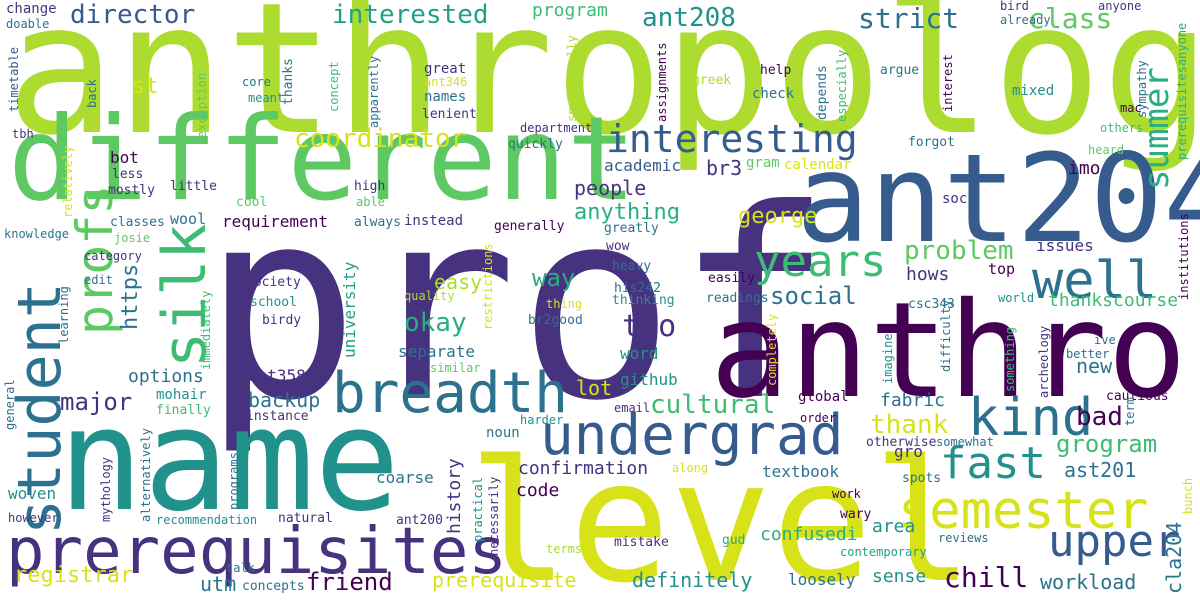  Describe the element at coordinates (1023, 511) in the screenshot. I see `word-semester: semester` at that location.